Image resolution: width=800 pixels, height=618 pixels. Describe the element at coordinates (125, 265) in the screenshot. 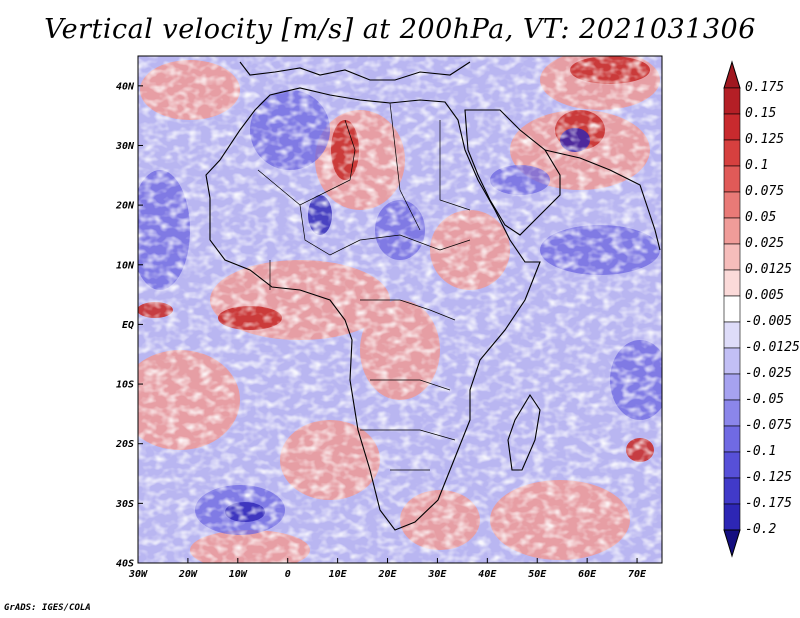

I see `lat-tick-label: 10N` at that location.